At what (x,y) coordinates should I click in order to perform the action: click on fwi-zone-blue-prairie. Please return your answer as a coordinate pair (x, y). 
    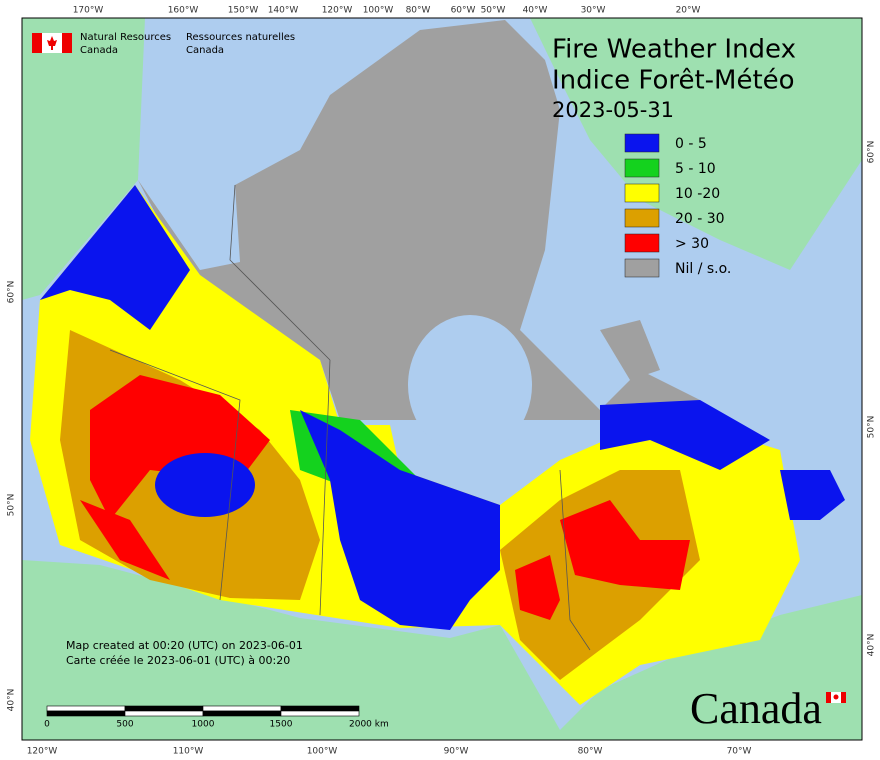
    Looking at the image, I should click on (205, 485).